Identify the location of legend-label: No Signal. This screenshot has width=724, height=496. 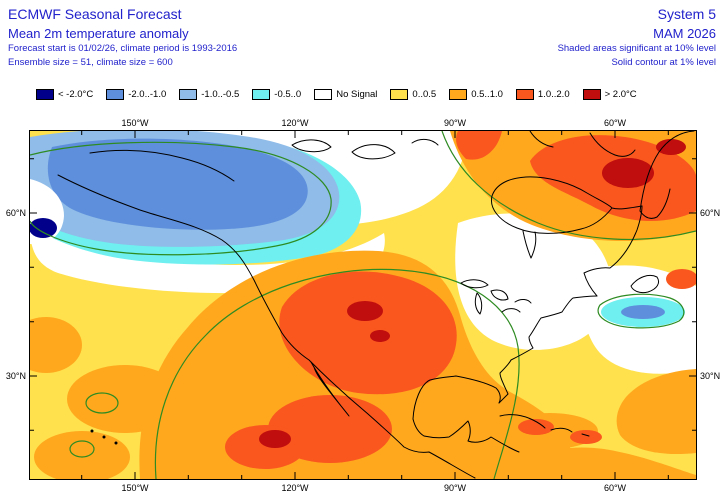
(357, 94).